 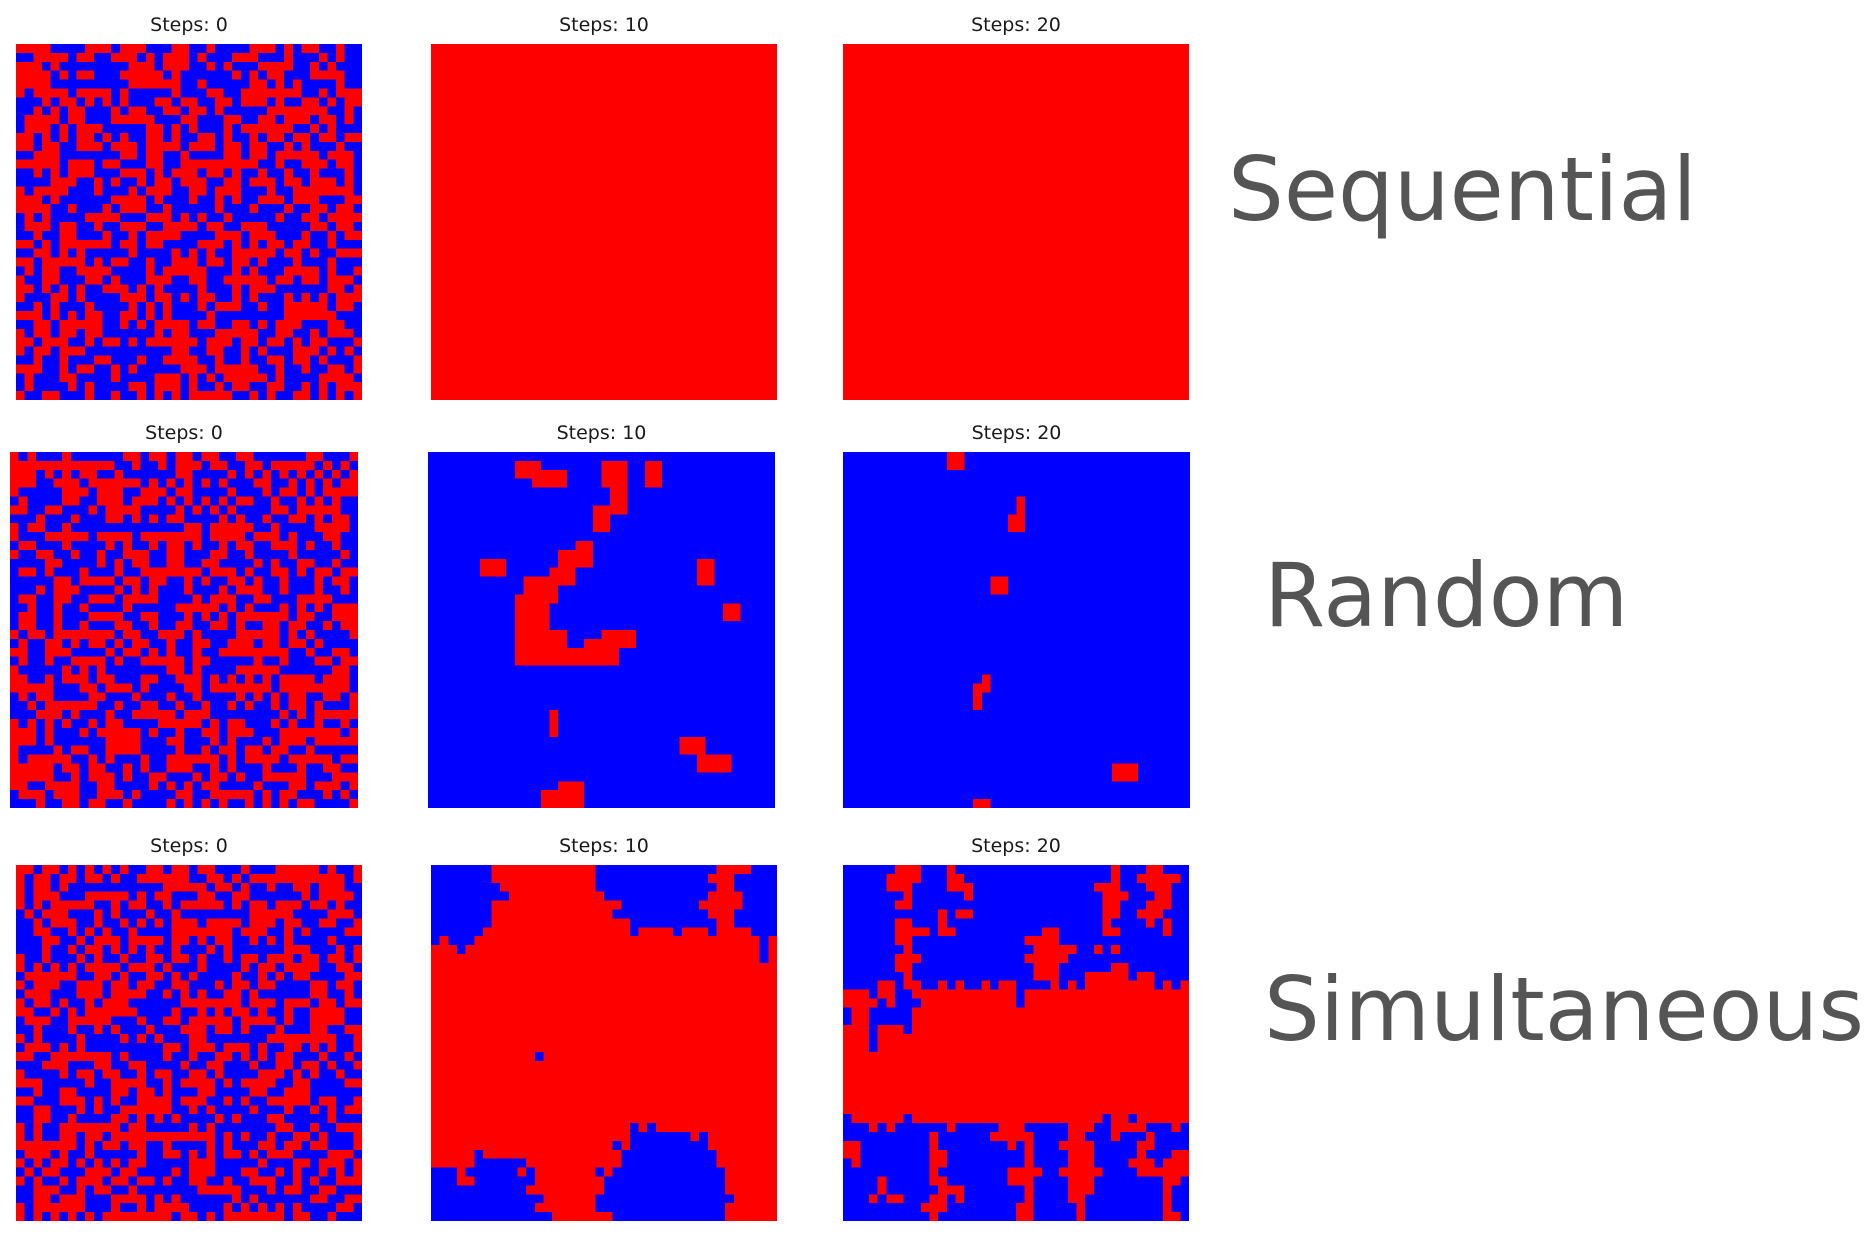 What do you see at coordinates (189, 25) in the screenshot?
I see `panel-title: Steps: 0` at bounding box center [189, 25].